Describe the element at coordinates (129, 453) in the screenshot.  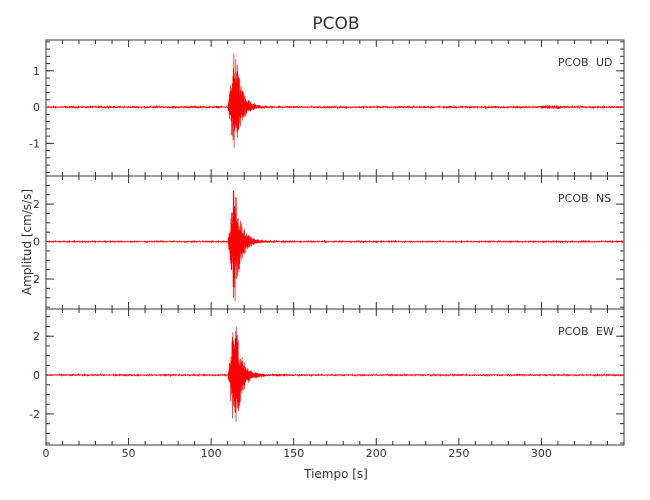
I see `x-tick-label: 50` at that location.